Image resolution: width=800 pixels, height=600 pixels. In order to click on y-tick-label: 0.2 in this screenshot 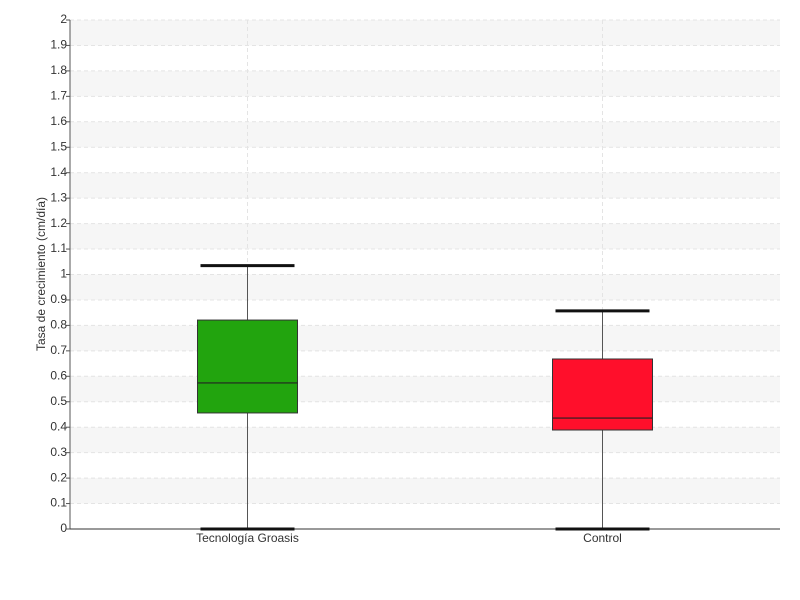, I will do `click(58, 477)`.